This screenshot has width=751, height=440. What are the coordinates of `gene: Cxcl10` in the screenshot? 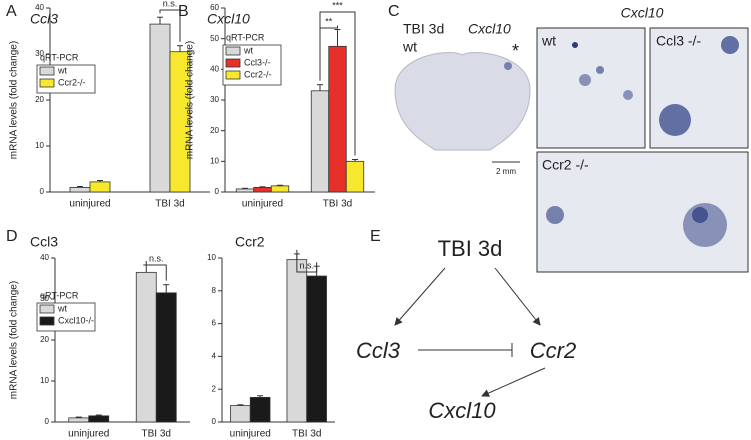 It's located at (489, 29).